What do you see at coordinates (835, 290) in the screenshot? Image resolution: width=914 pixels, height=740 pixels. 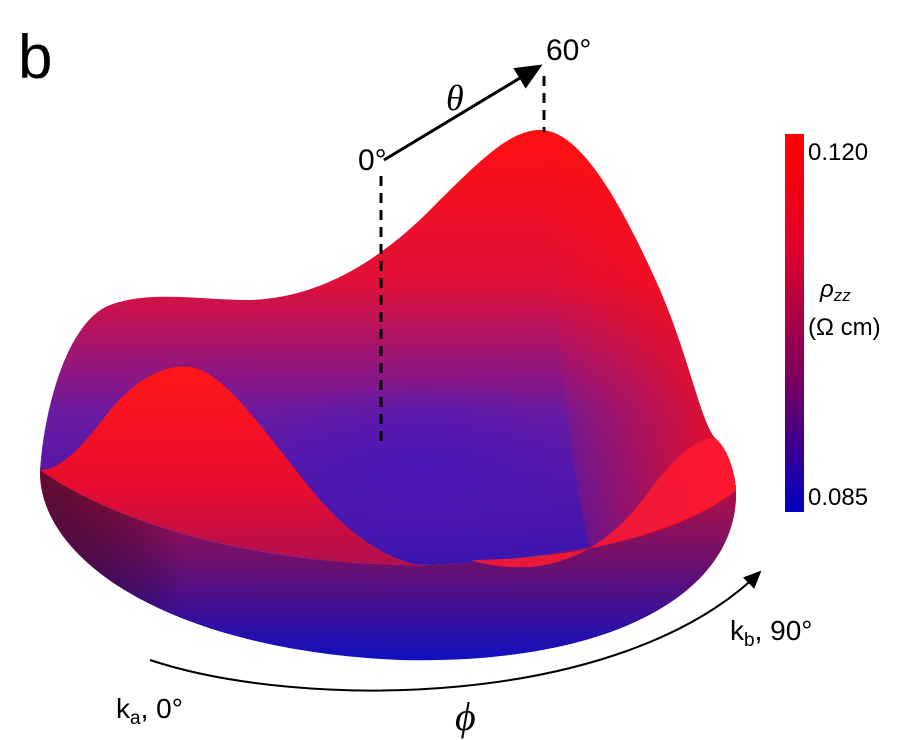 I see `colorbar-quantity-label: ρzz` at bounding box center [835, 290].